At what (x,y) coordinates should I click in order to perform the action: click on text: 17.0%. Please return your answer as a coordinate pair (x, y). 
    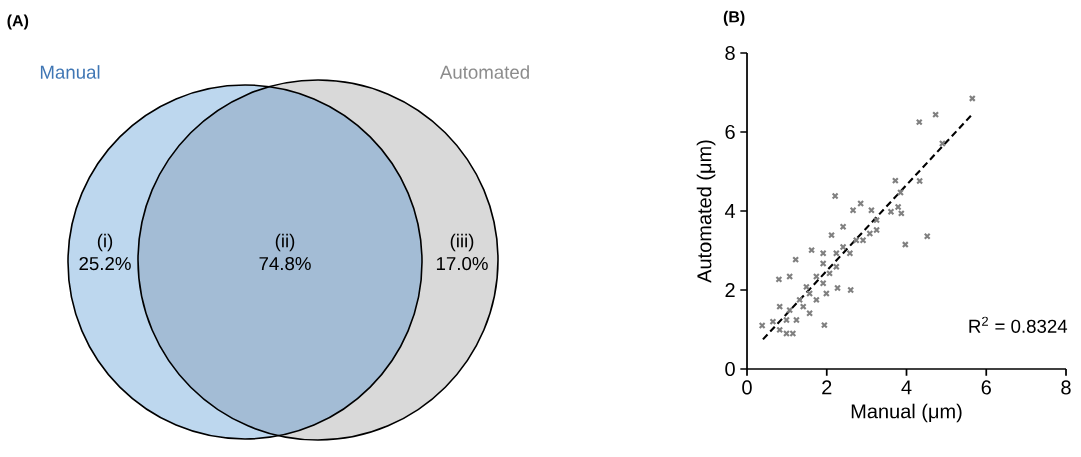
    Looking at the image, I should click on (462, 263).